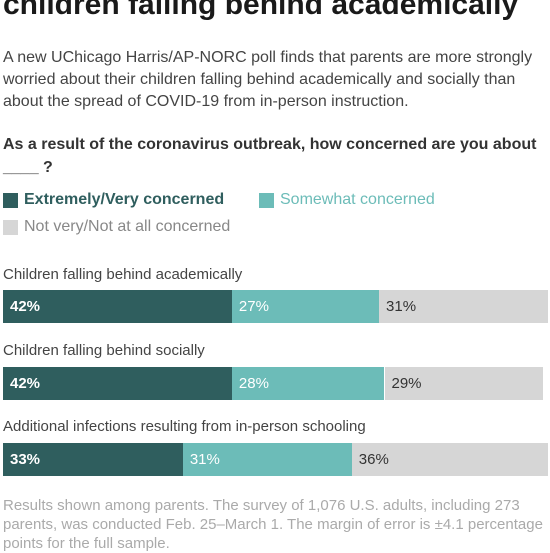 This screenshot has width=550, height=553. What do you see at coordinates (123, 274) in the screenshot?
I see `row-label: Children falling behind academically` at bounding box center [123, 274].